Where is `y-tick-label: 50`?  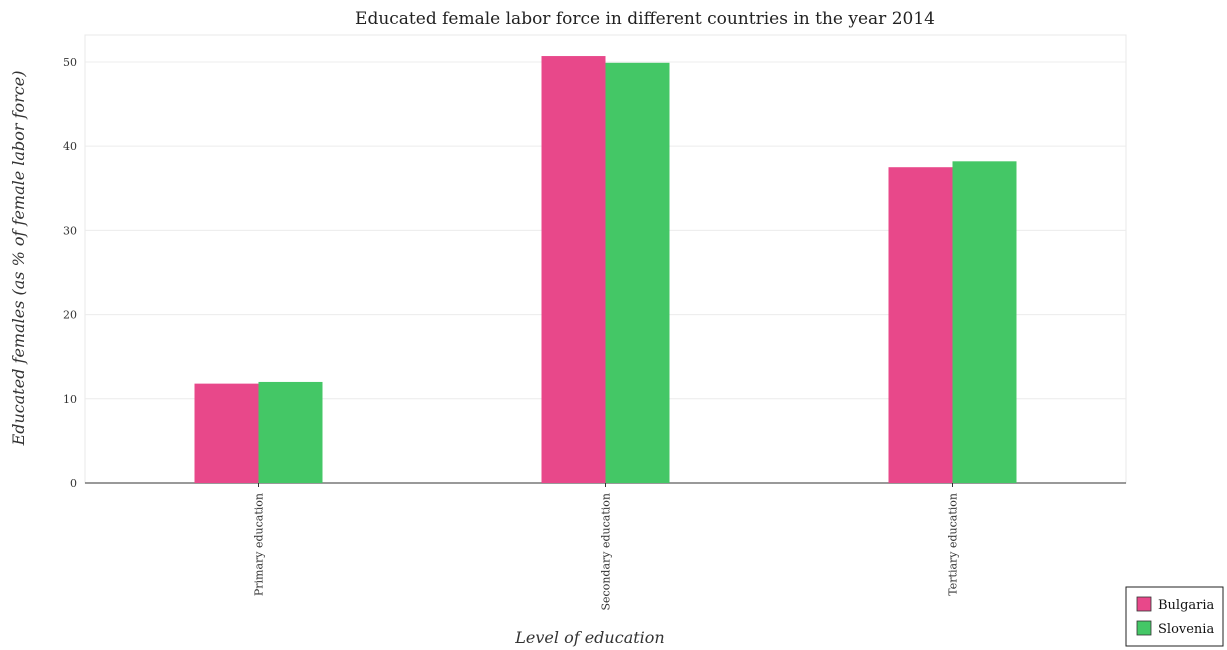 y-tick-label: 50 is located at coordinates (70, 62).